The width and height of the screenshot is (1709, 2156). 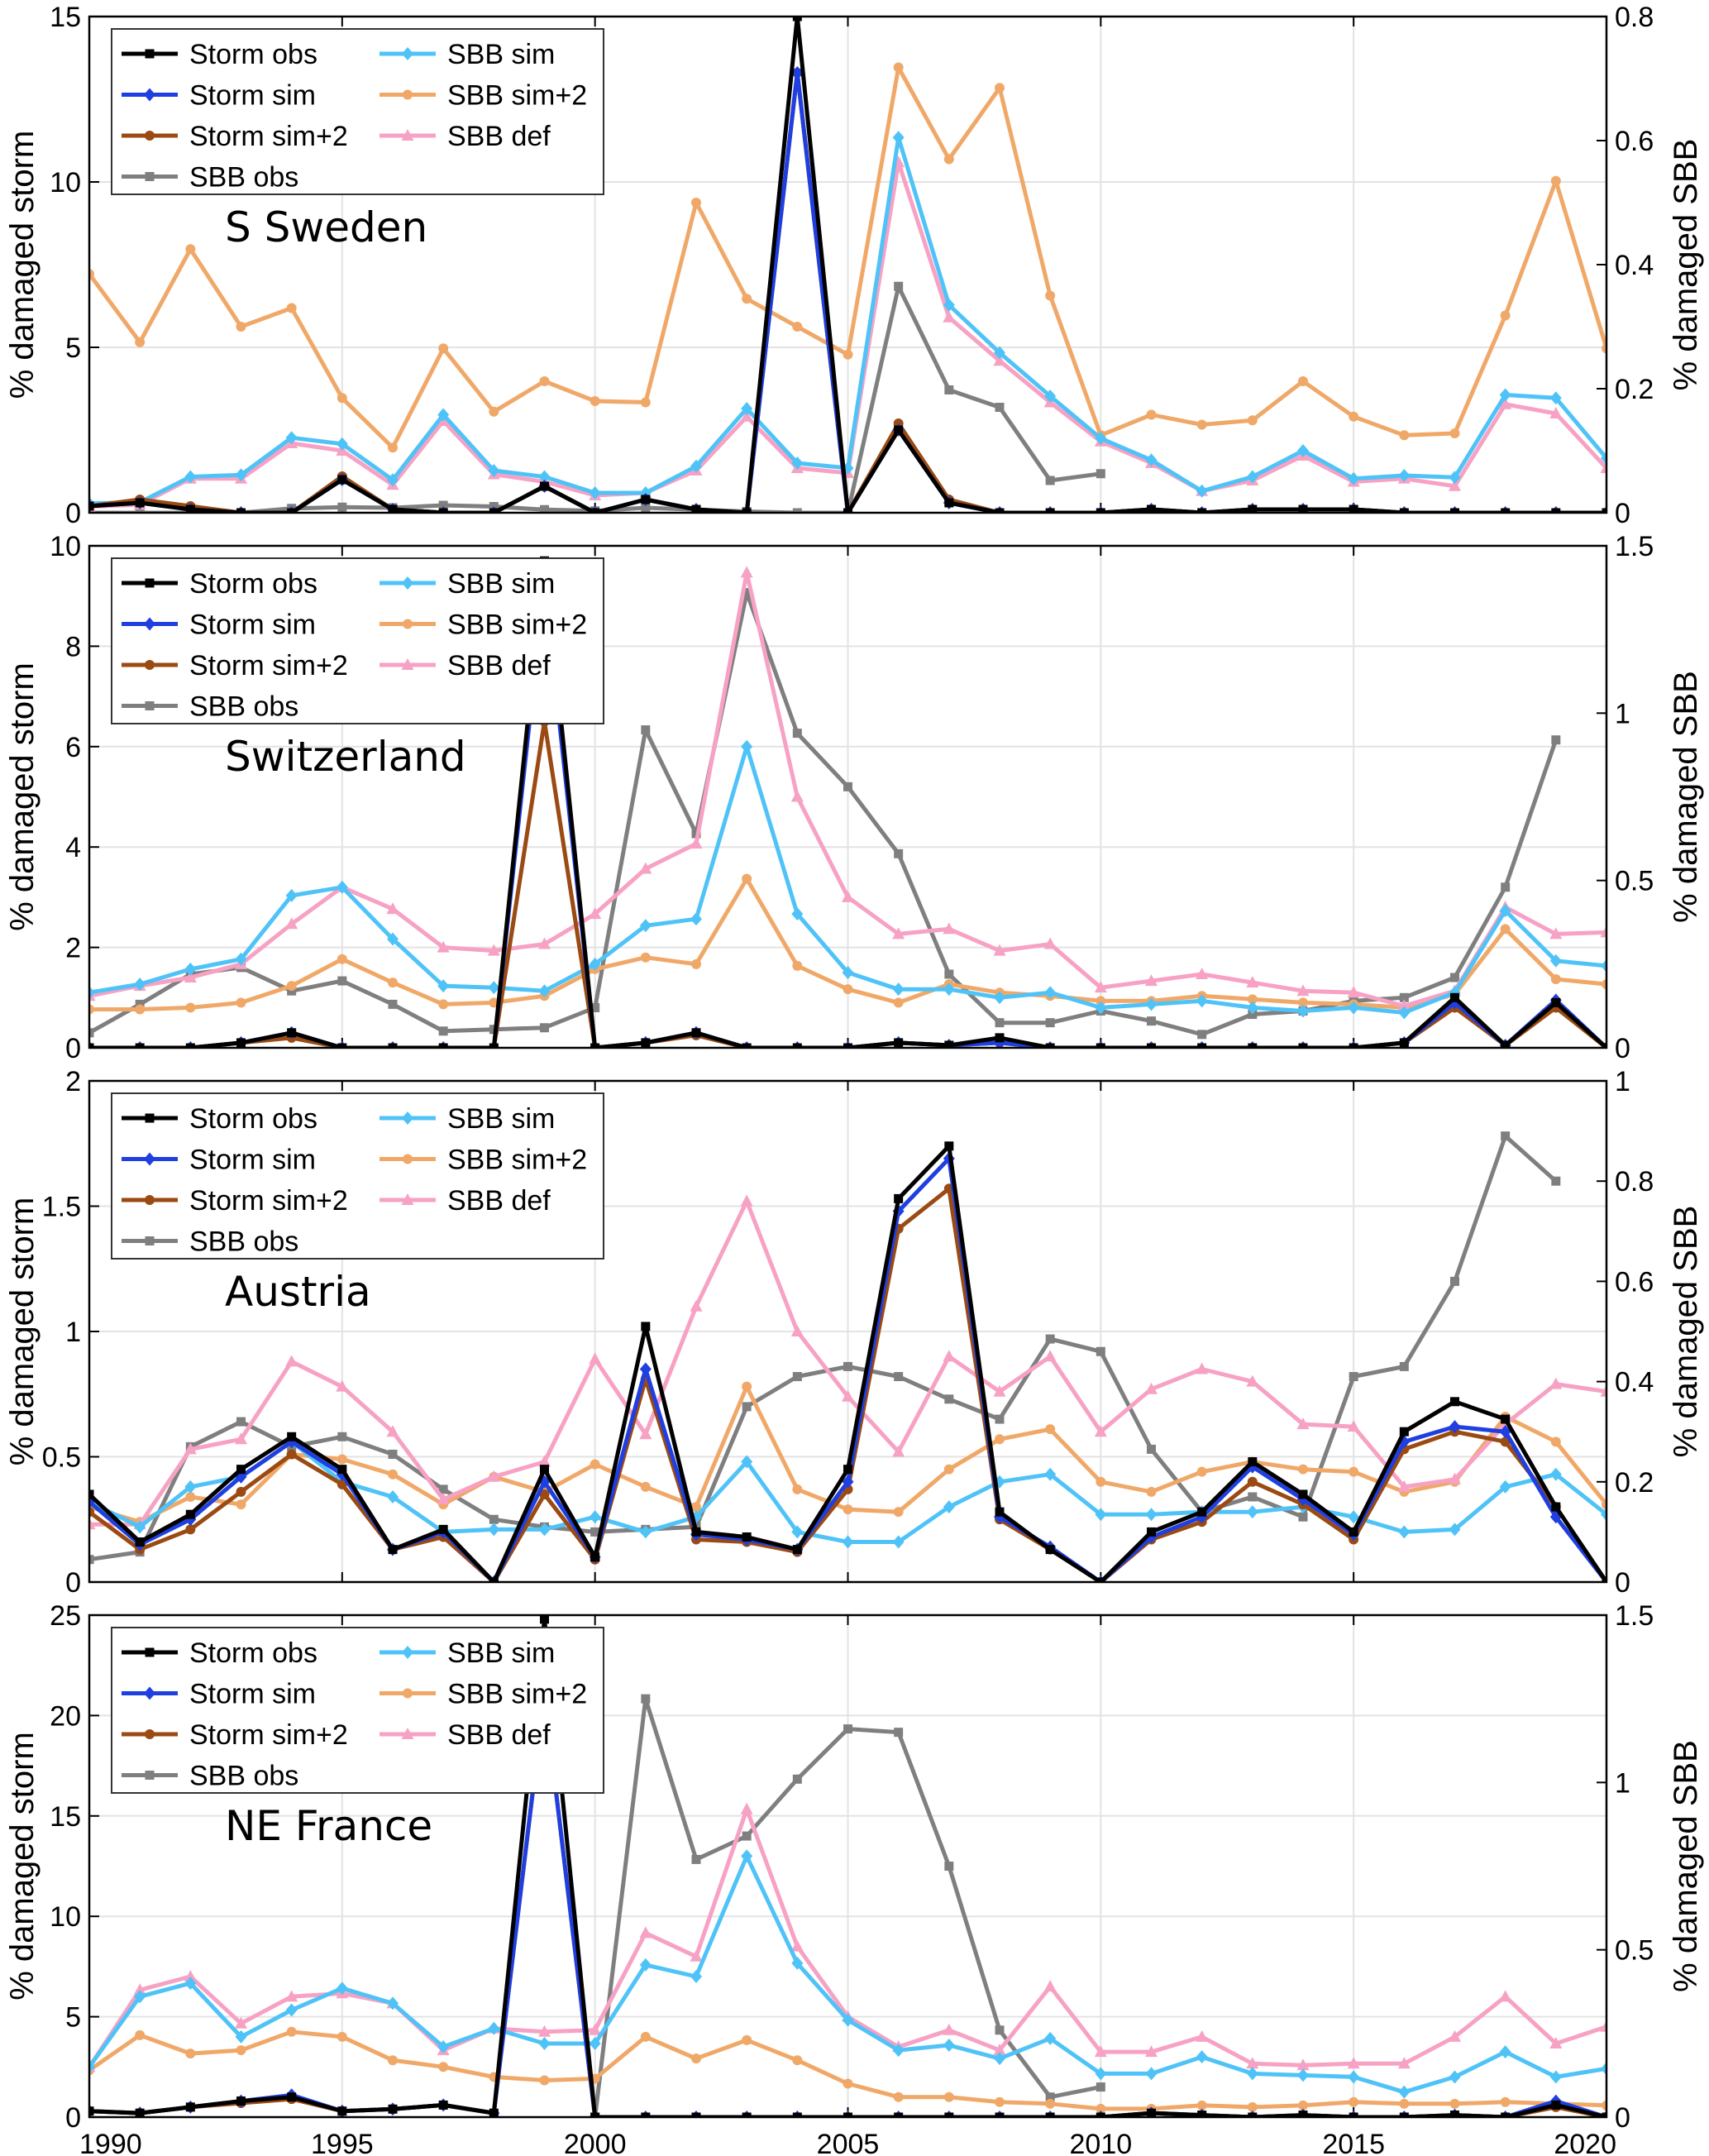 What do you see at coordinates (357, 1710) in the screenshot?
I see `legend-box` at bounding box center [357, 1710].